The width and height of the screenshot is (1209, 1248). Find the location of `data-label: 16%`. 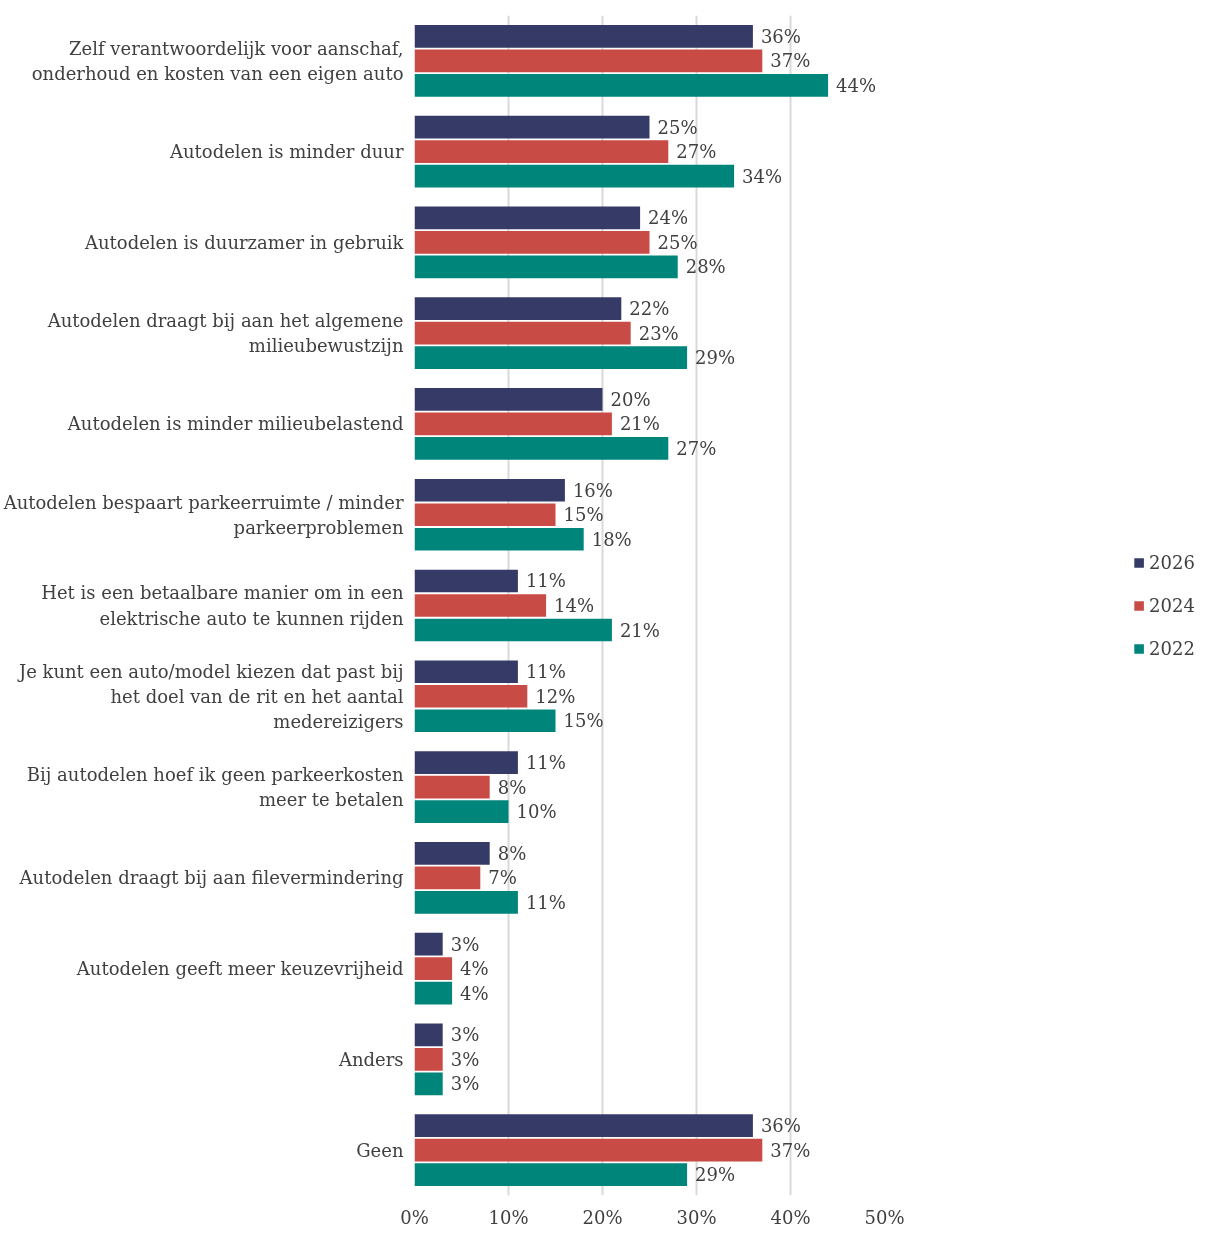

data-label: 16% is located at coordinates (592, 490).